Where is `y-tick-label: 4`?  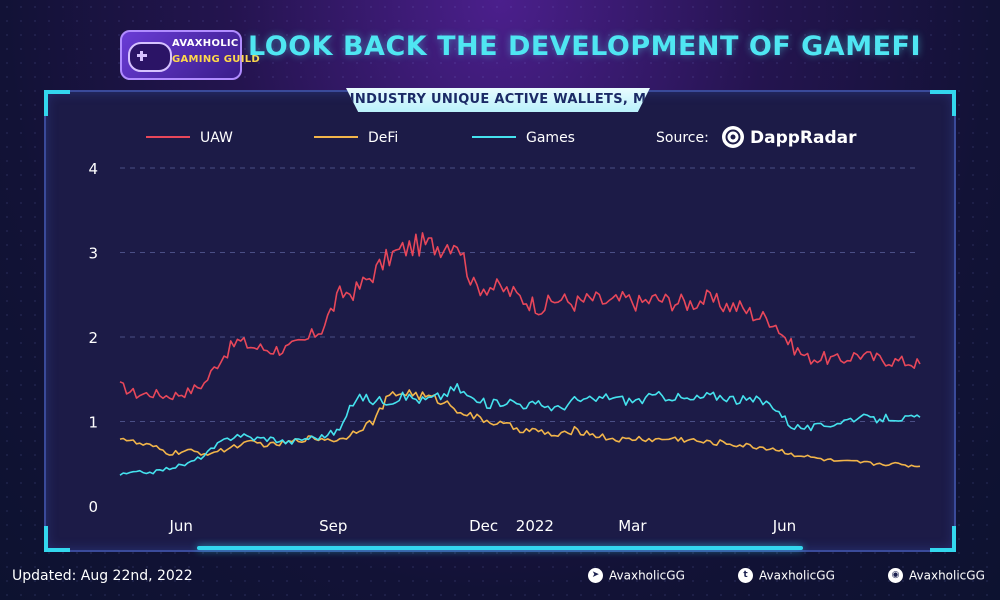
y-tick-label: 4 is located at coordinates (93, 169).